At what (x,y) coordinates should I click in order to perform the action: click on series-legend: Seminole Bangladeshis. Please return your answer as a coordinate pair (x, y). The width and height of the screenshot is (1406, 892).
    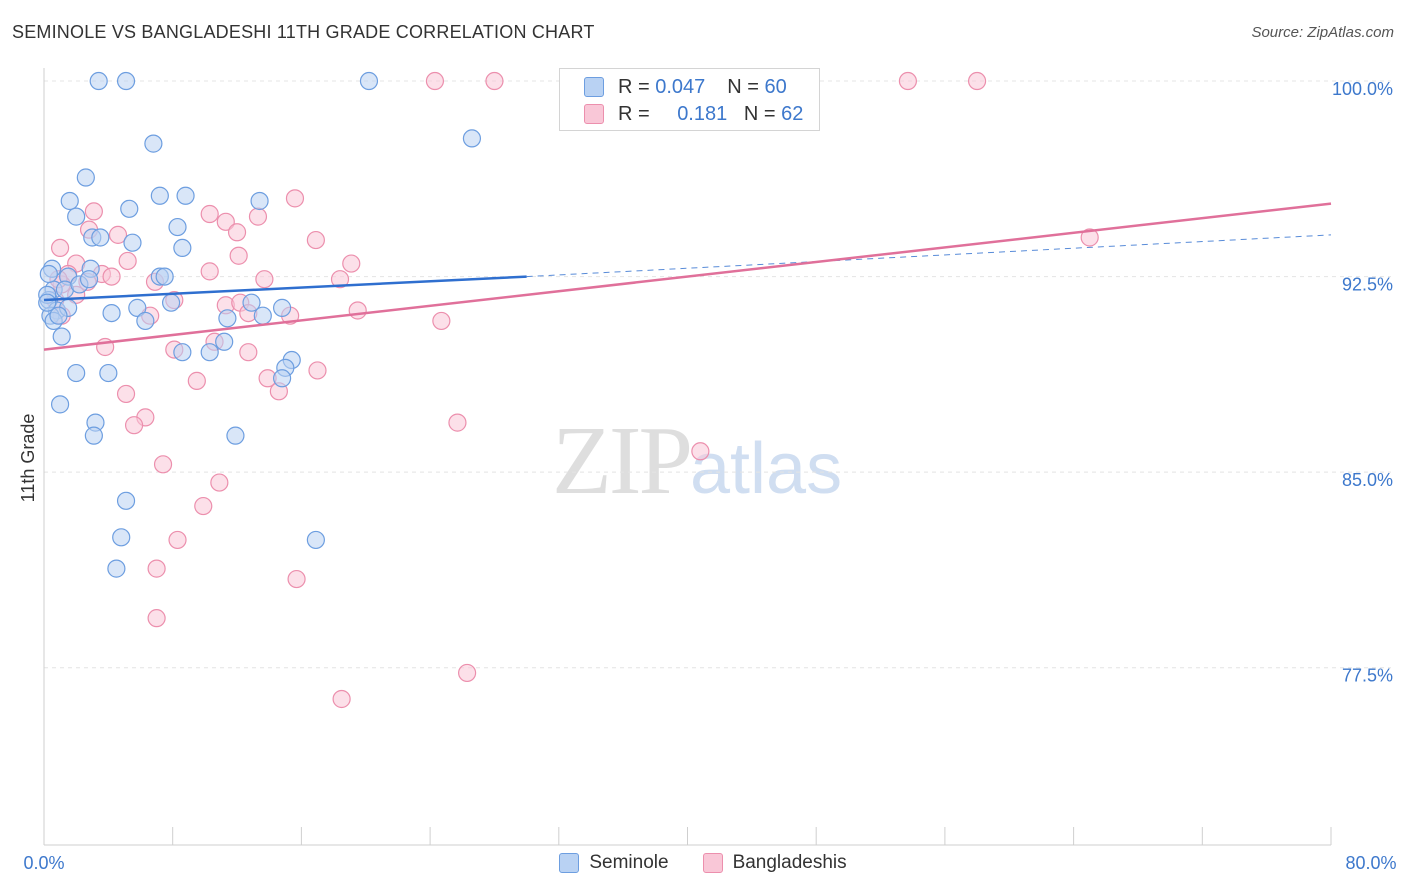
    Looking at the image, I should click on (703, 863).